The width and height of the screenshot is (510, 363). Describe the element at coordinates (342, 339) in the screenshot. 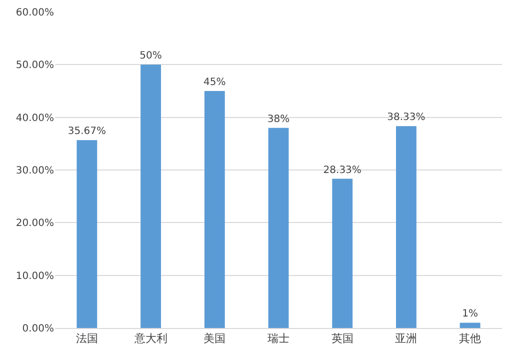

I see `x-tick-label: 英国` at that location.